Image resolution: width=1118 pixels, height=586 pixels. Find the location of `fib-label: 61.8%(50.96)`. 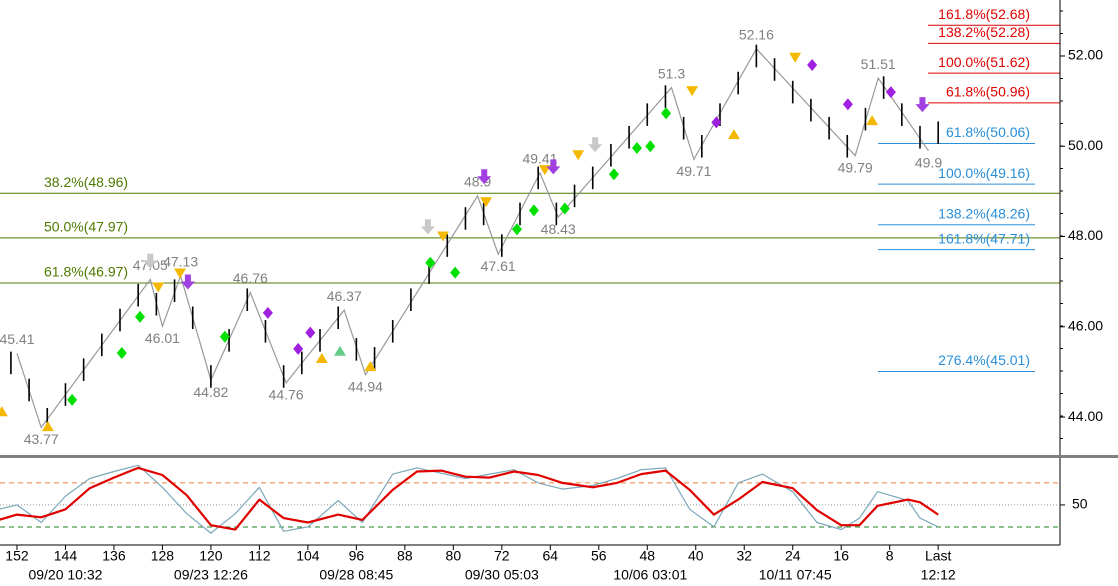

fib-label: 61.8%(50.96) is located at coordinates (988, 92).